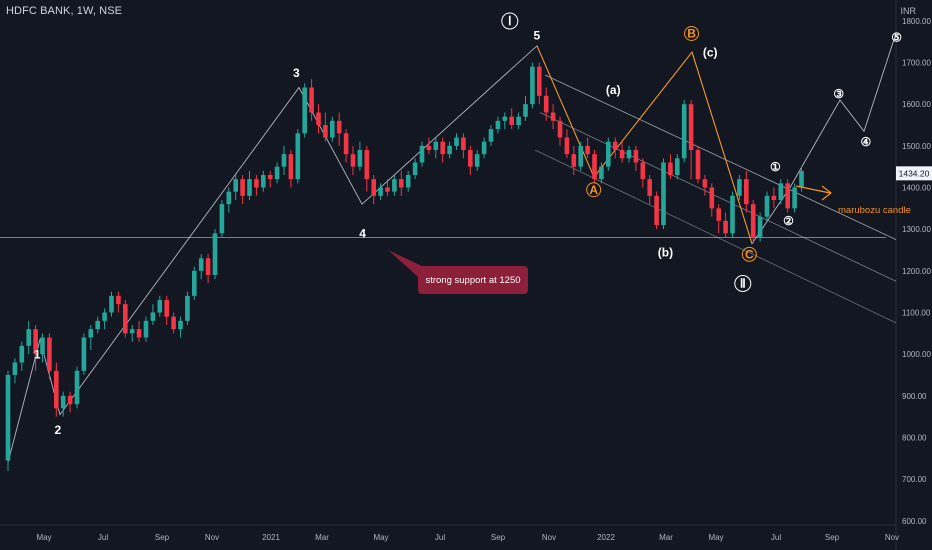 This screenshot has width=932, height=550. I want to click on channel-middle, so click(718, 197).